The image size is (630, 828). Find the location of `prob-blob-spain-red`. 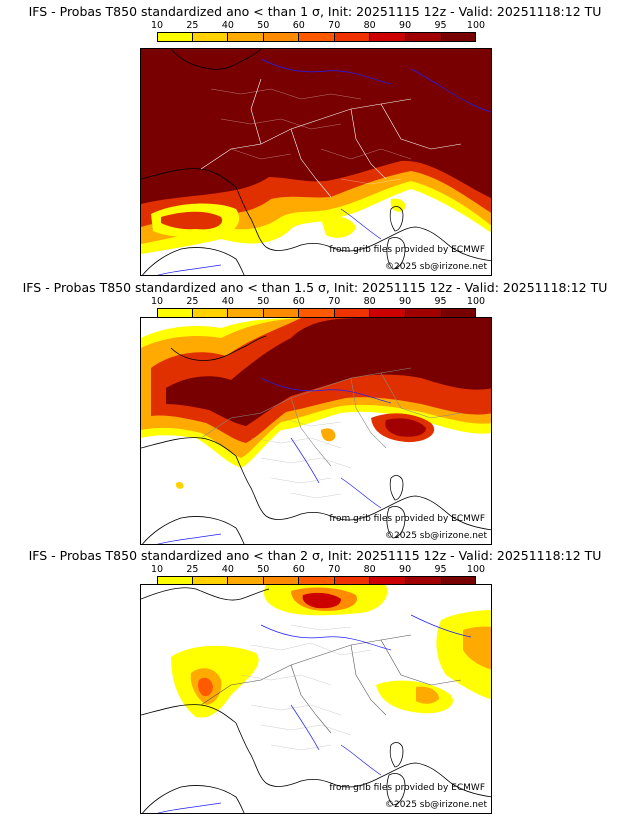

prob-blob-spain-red is located at coordinates (192, 220).